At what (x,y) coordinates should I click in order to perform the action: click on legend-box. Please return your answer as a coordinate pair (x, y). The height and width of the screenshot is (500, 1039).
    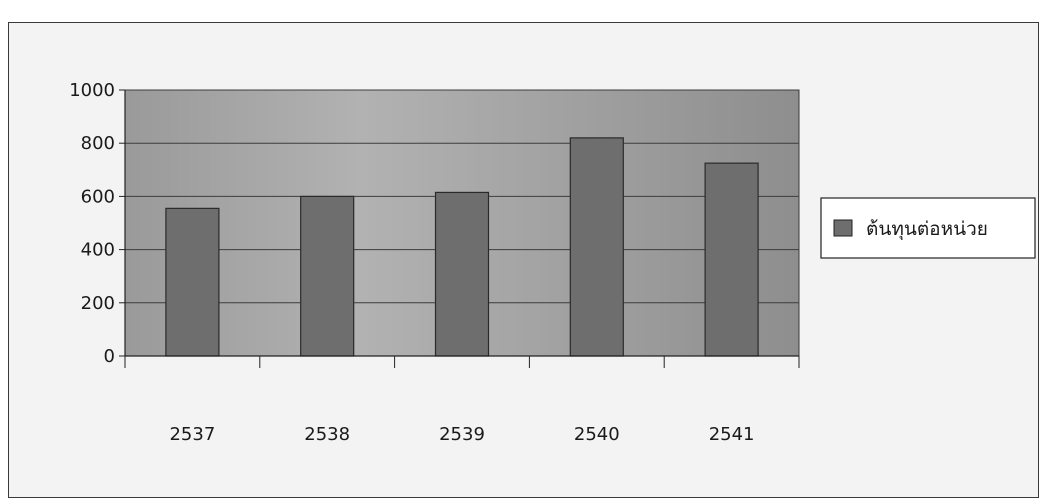
    Looking at the image, I should click on (928, 228).